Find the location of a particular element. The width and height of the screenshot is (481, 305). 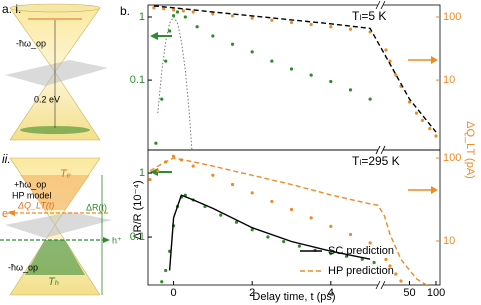

y-axis-title: ΔR/R (10⁻⁴) is located at coordinates (138, 209).